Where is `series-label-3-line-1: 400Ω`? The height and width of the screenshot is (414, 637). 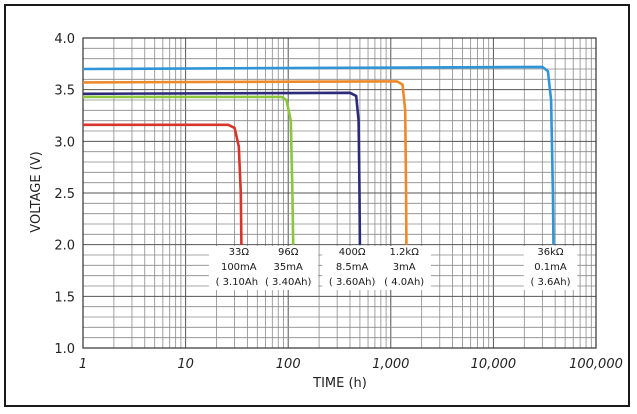
series-label-3-line-1: 400Ω is located at coordinates (352, 252).